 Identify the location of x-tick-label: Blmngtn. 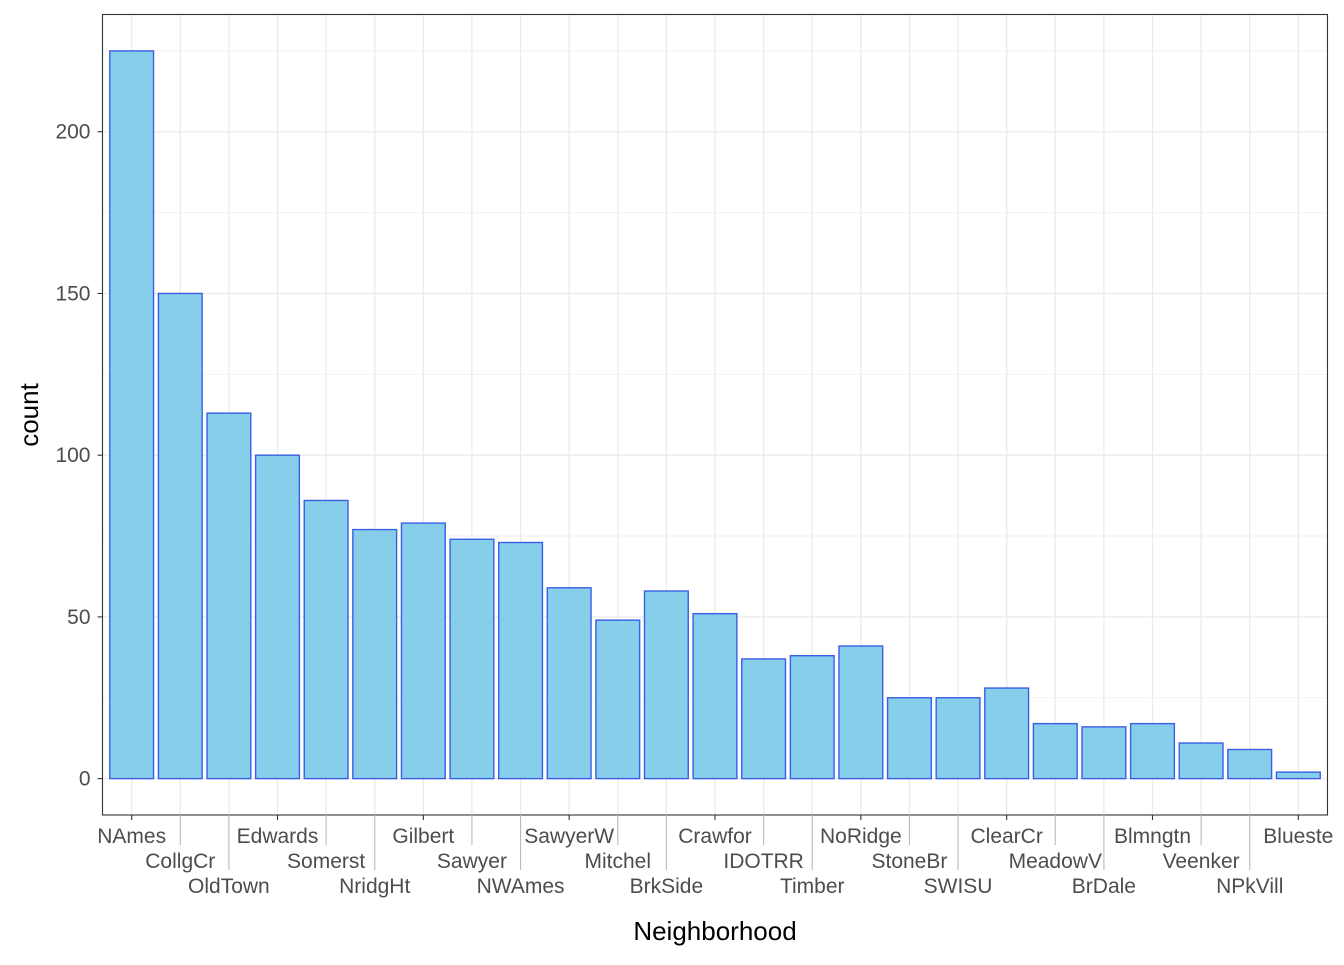
(1152, 836).